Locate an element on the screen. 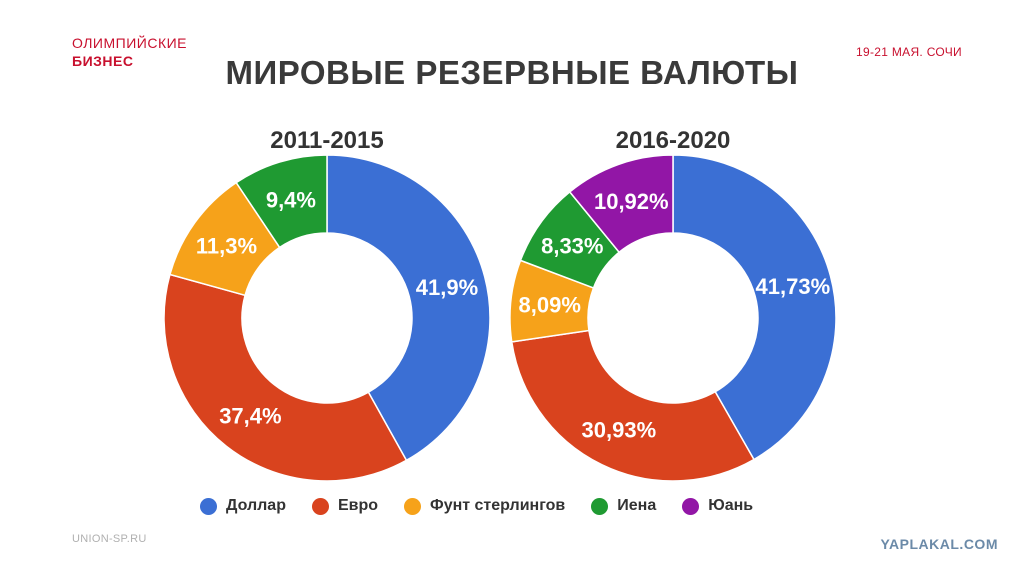 This screenshot has height=574, width=1024. chart-legend: Доллар Евро Фунт стерлингов Иена Юань is located at coordinates (476, 506).